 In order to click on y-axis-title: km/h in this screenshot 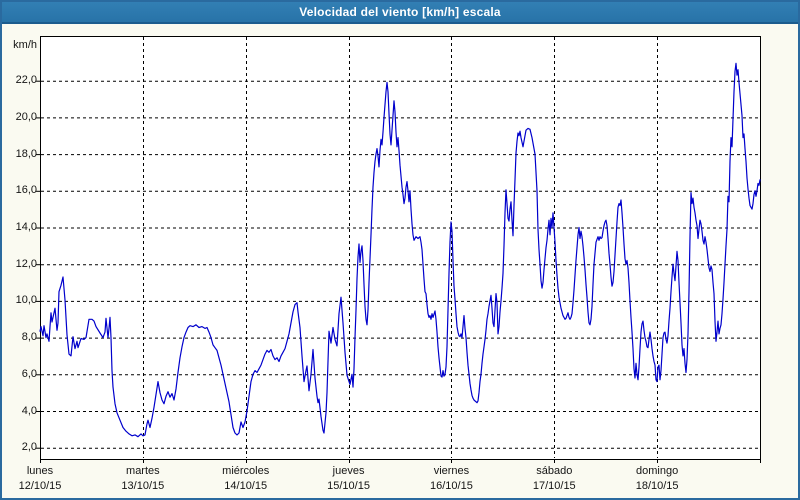, I will do `click(25, 45)`.